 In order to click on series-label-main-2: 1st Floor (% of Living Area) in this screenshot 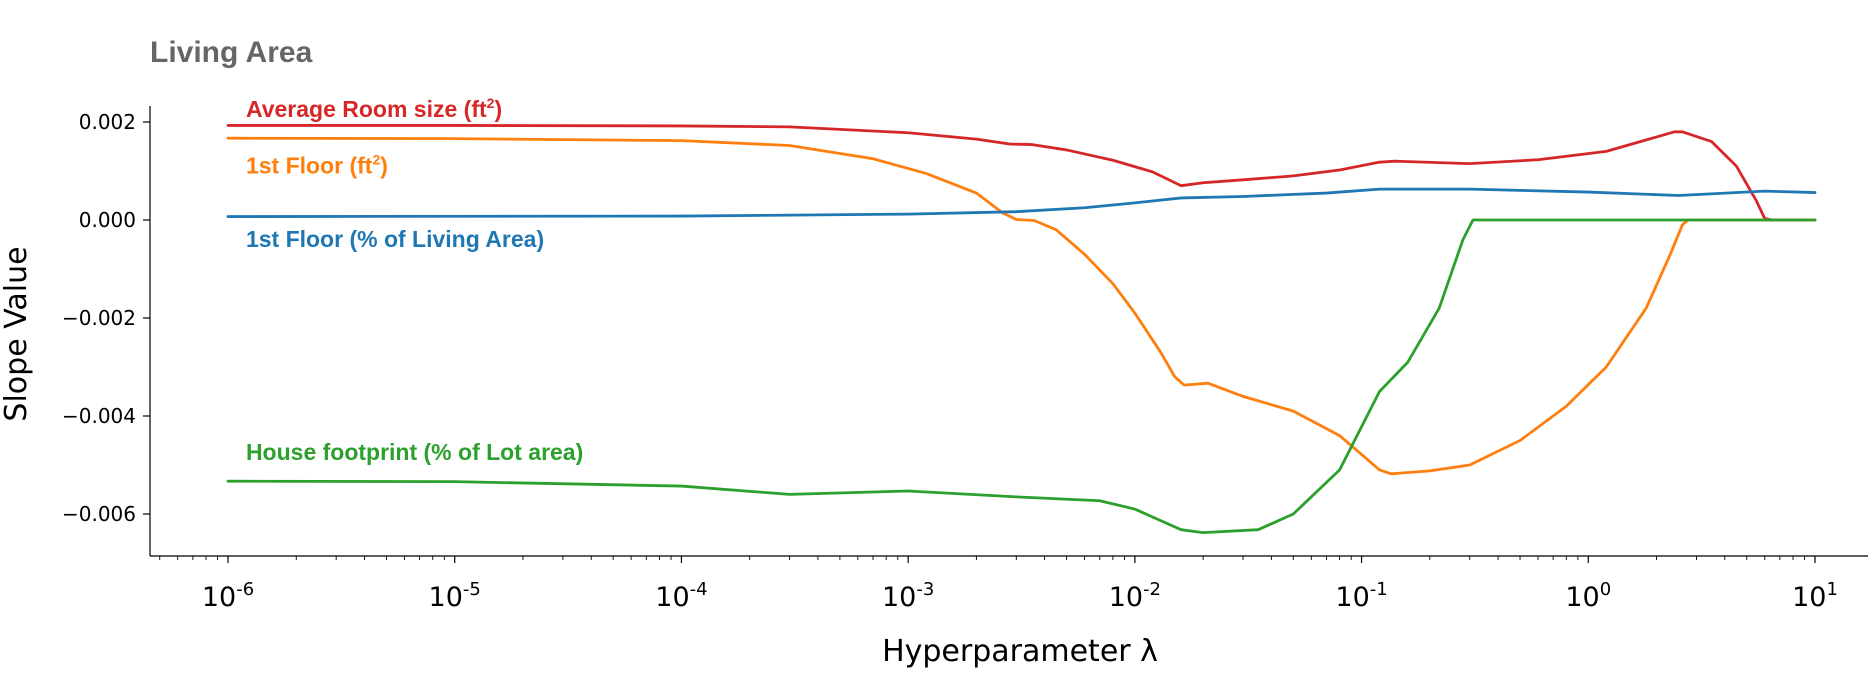, I will do `click(395, 239)`.